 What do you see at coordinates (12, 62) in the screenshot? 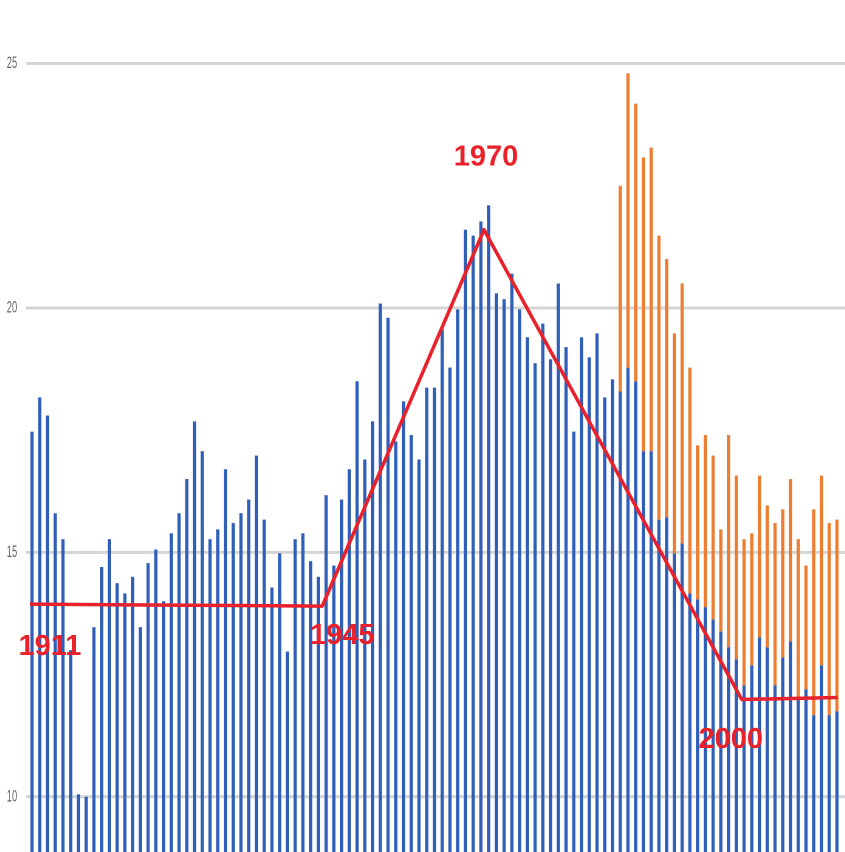
I see `y-tick-label: 25` at bounding box center [12, 62].